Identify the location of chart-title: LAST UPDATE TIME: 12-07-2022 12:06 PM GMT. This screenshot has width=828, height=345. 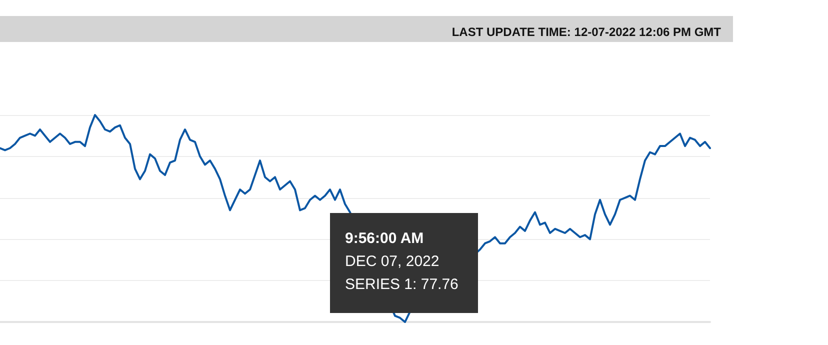
(587, 32).